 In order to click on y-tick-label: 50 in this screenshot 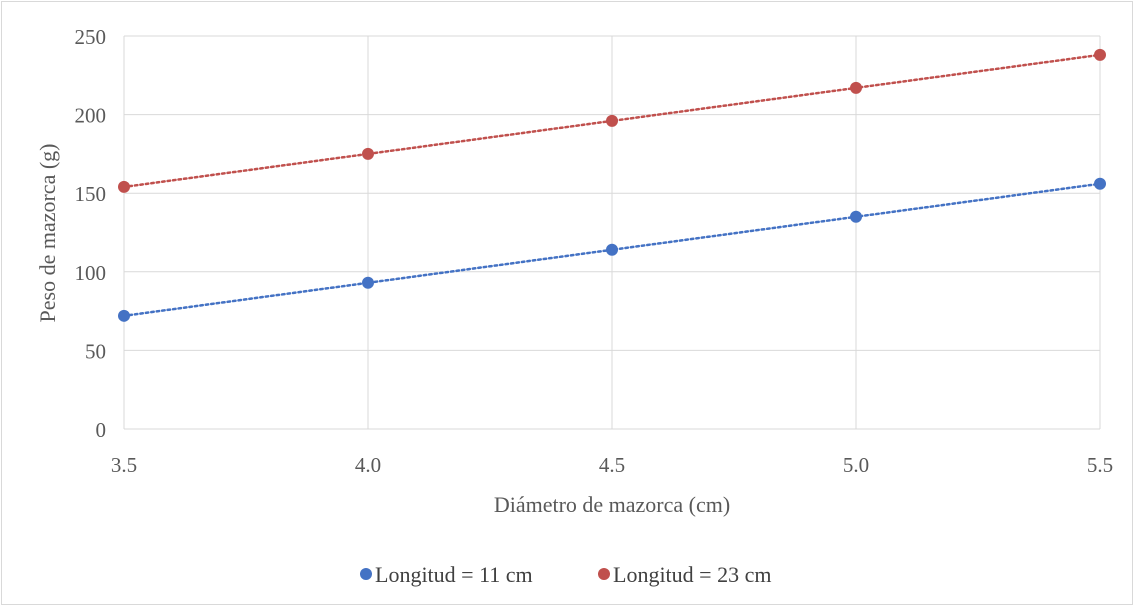, I will do `click(95, 351)`.